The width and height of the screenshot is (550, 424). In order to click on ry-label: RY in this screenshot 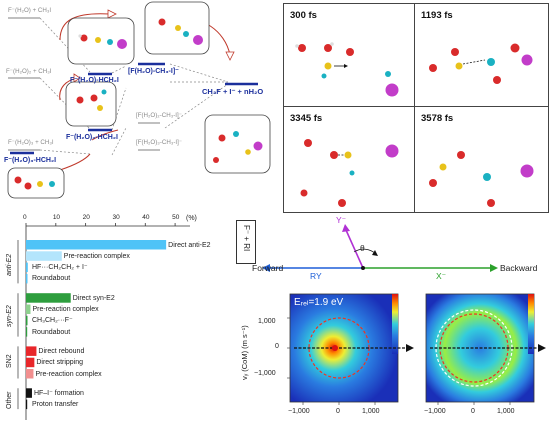, I will do `click(316, 276)`.